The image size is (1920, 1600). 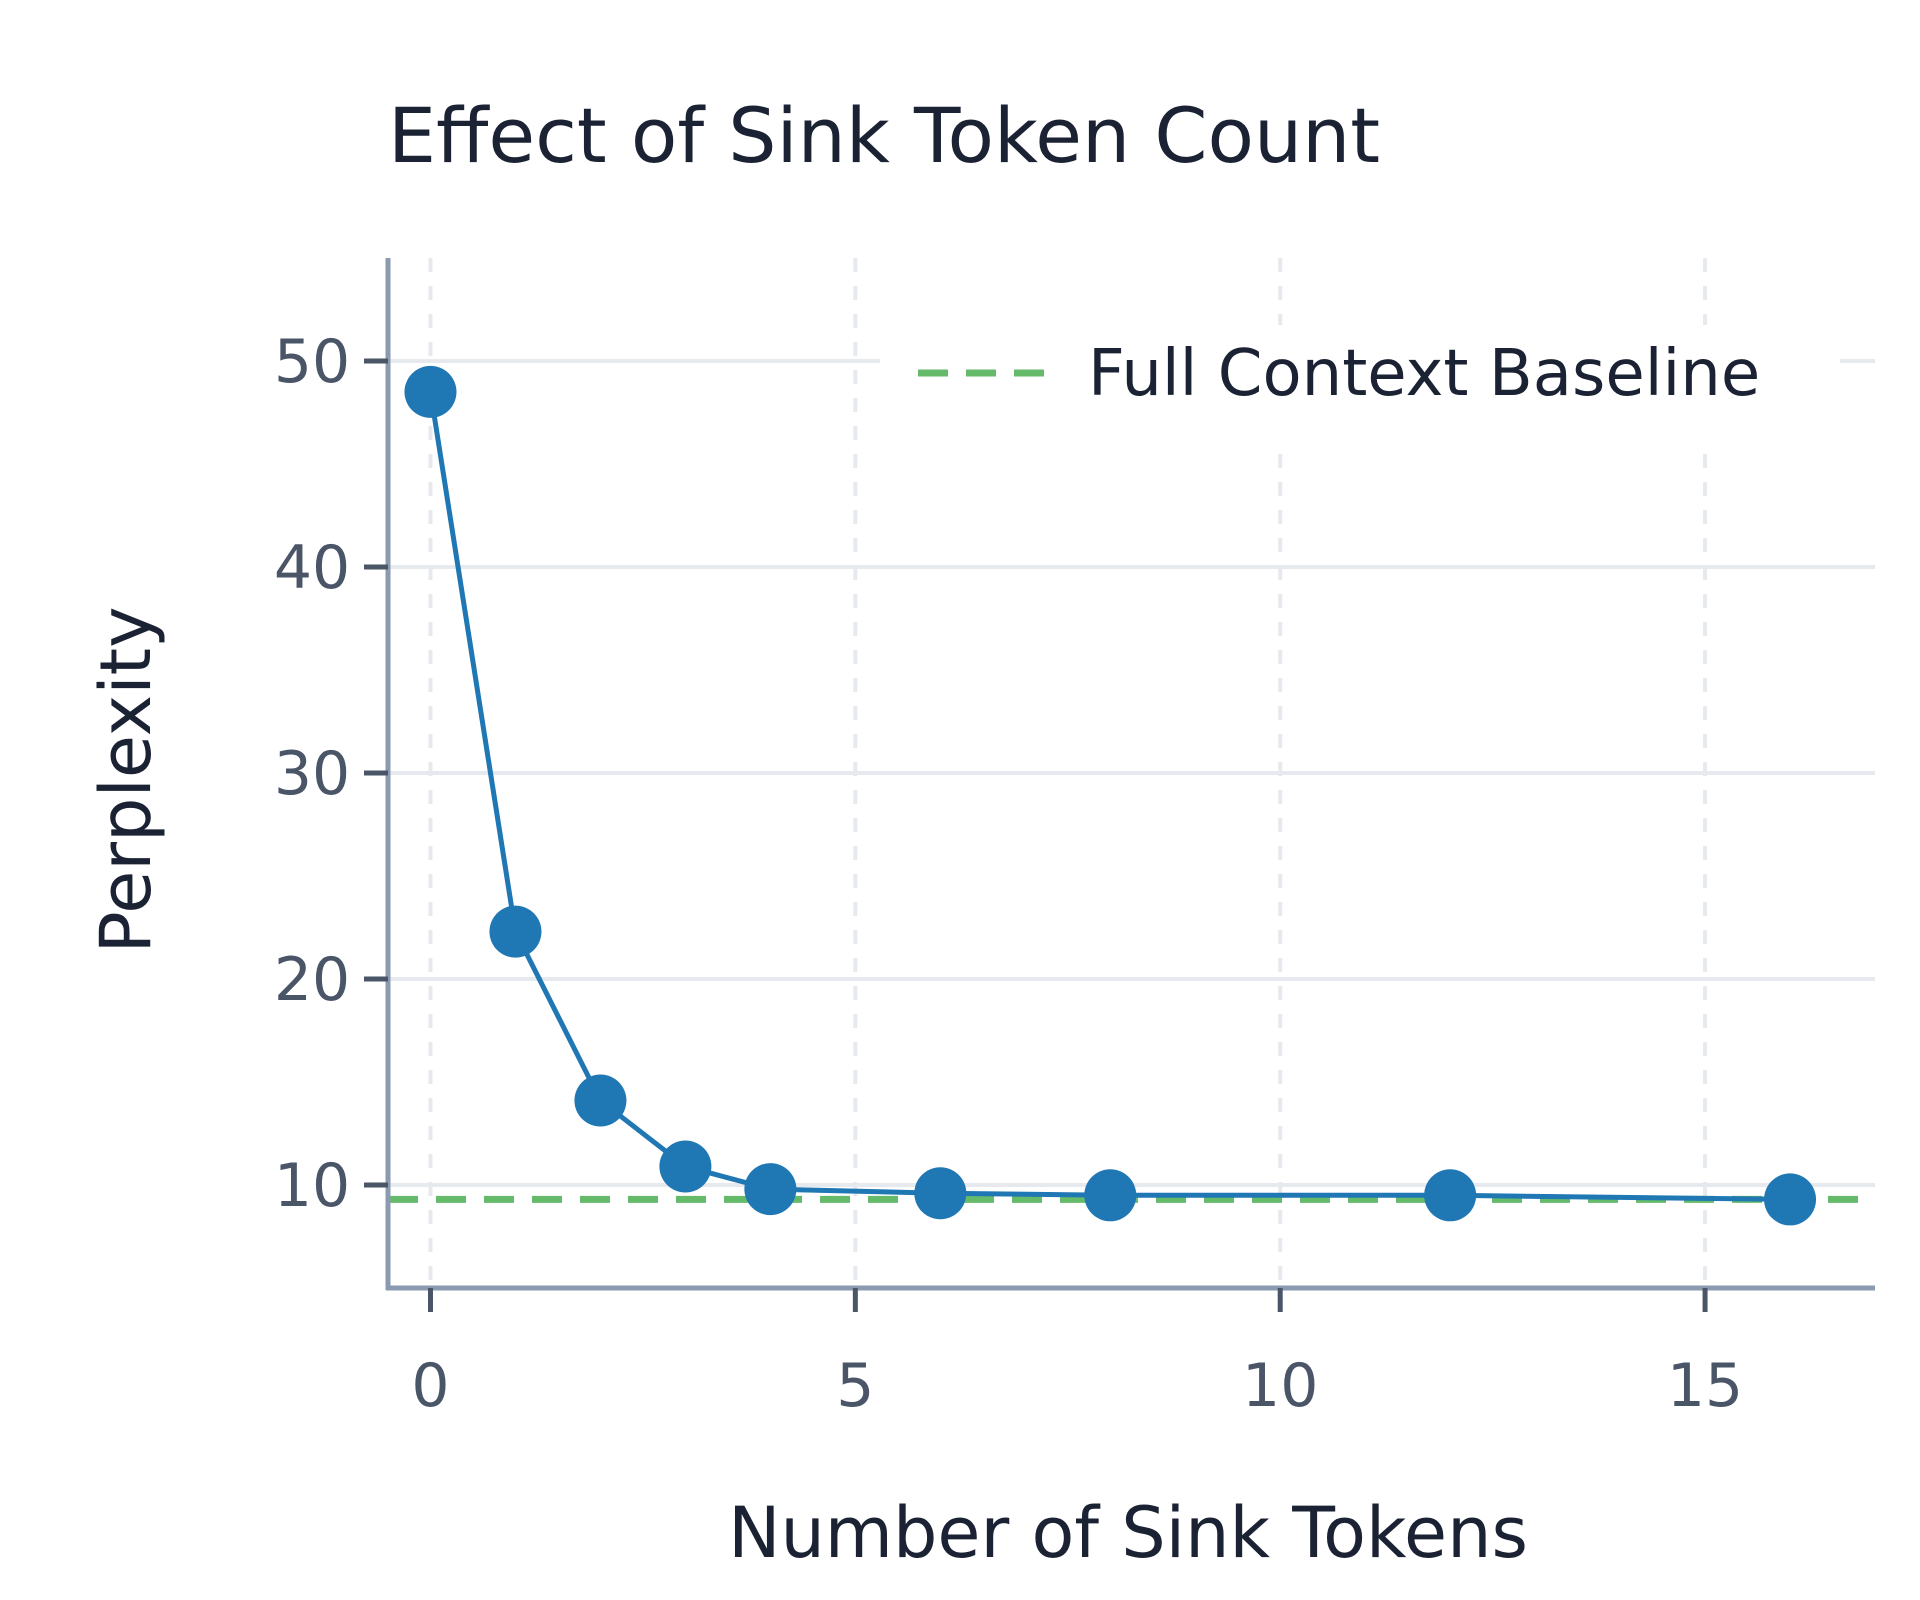 I want to click on y-tick-label: 40, so click(x=312, y=568).